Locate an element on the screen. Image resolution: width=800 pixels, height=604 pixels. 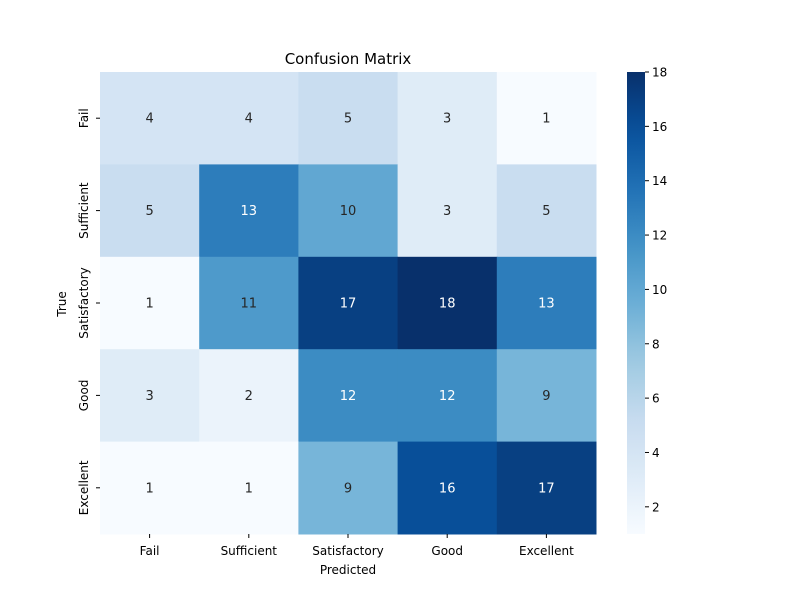
colorbar: 2 4 6 8 10 12 14 16 18 is located at coordinates (647, 300).